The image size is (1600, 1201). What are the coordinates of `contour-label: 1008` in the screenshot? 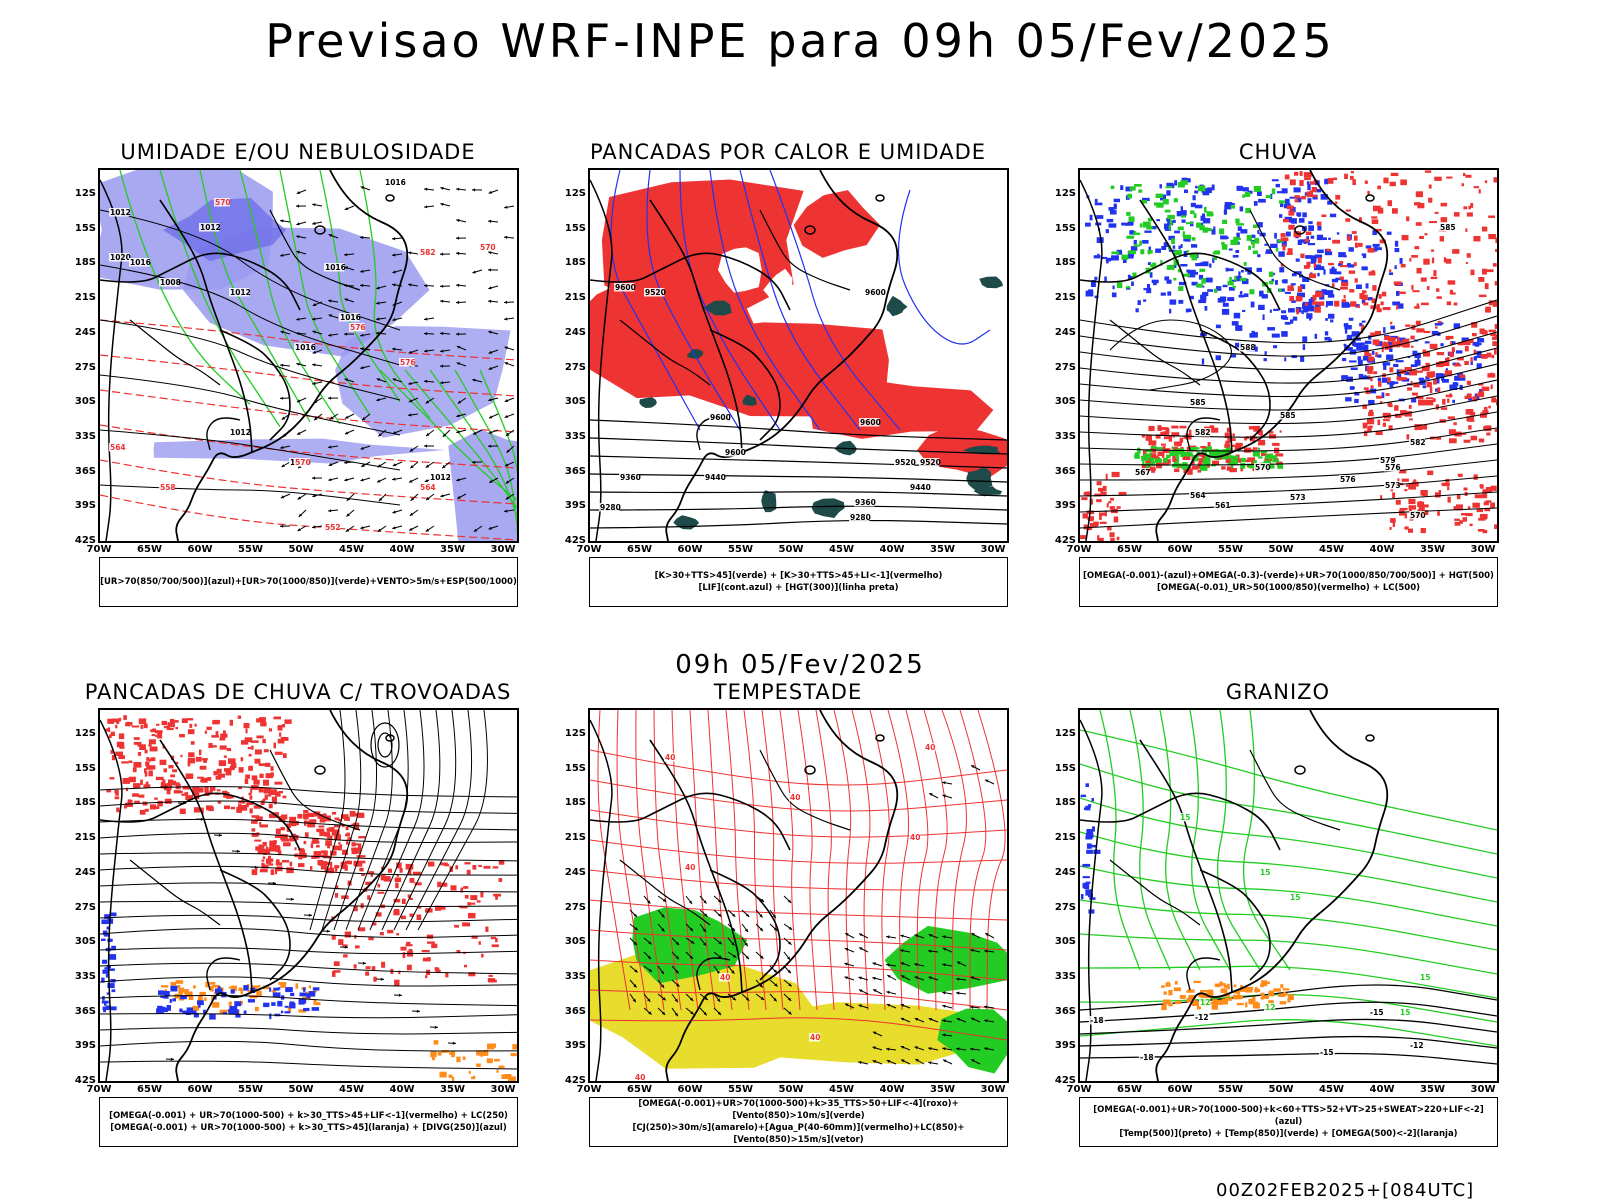 It's located at (170, 282).